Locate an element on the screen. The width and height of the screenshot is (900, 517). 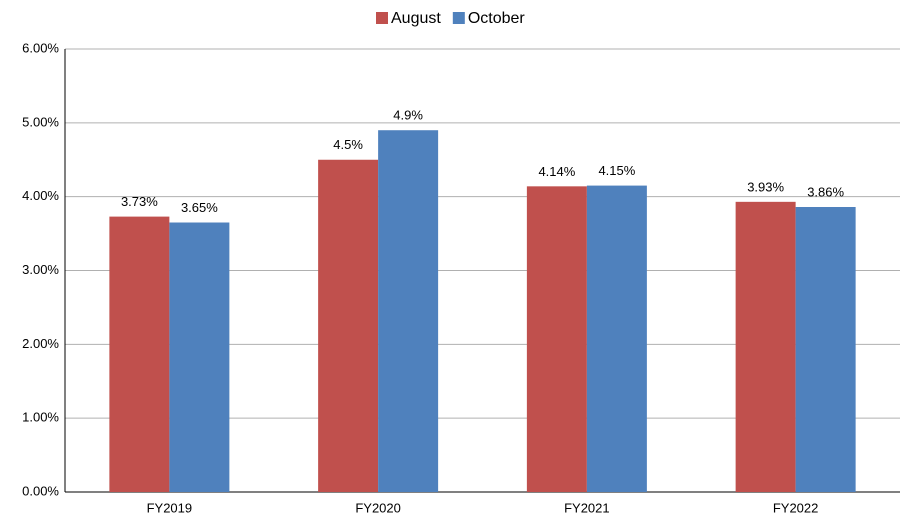
x-tick-label: FY2019 is located at coordinates (170, 507).